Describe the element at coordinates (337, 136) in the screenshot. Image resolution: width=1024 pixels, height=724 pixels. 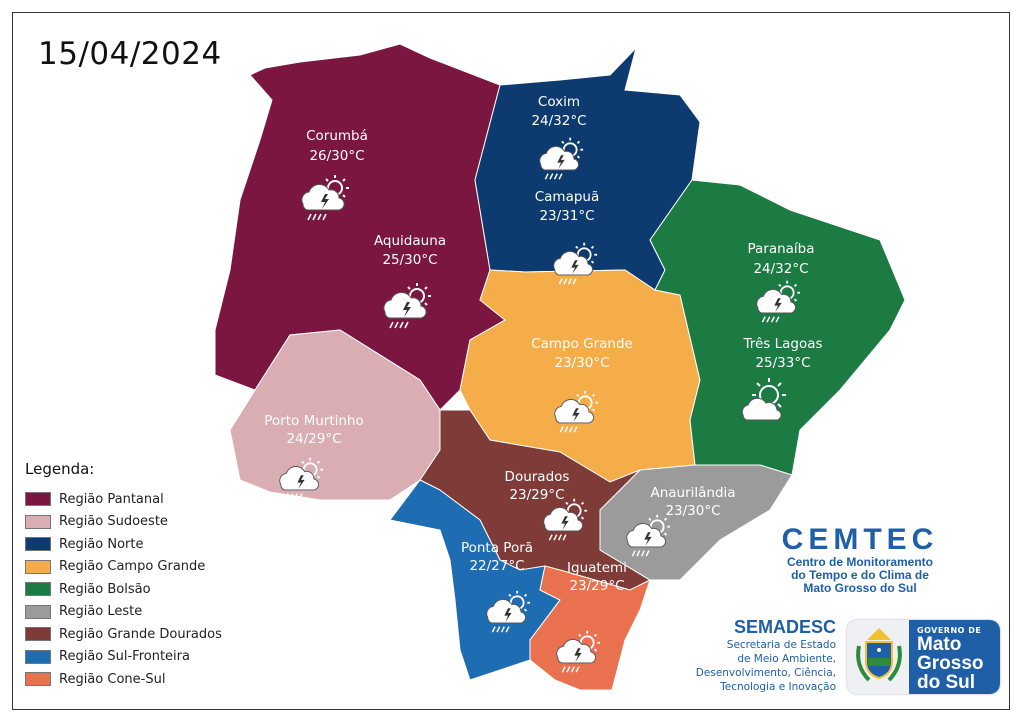
I see `city-name: Corumbá` at that location.